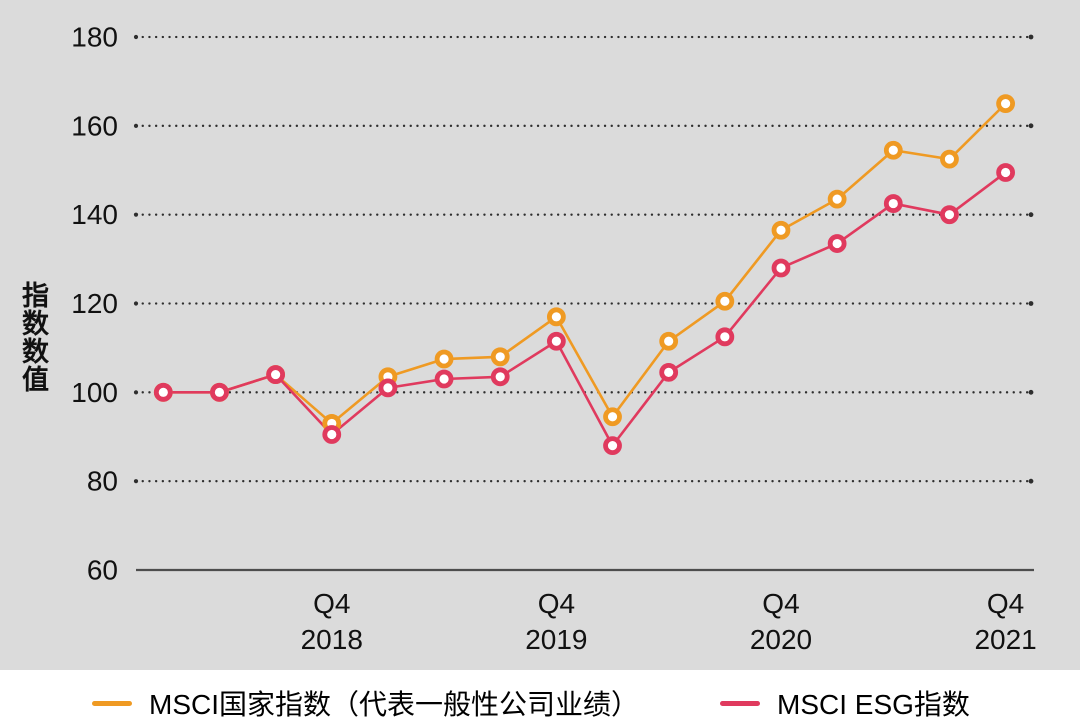  Describe the element at coordinates (873, 704) in the screenshot. I see `legend-label-esg-index: MSCI ESG指数` at that location.